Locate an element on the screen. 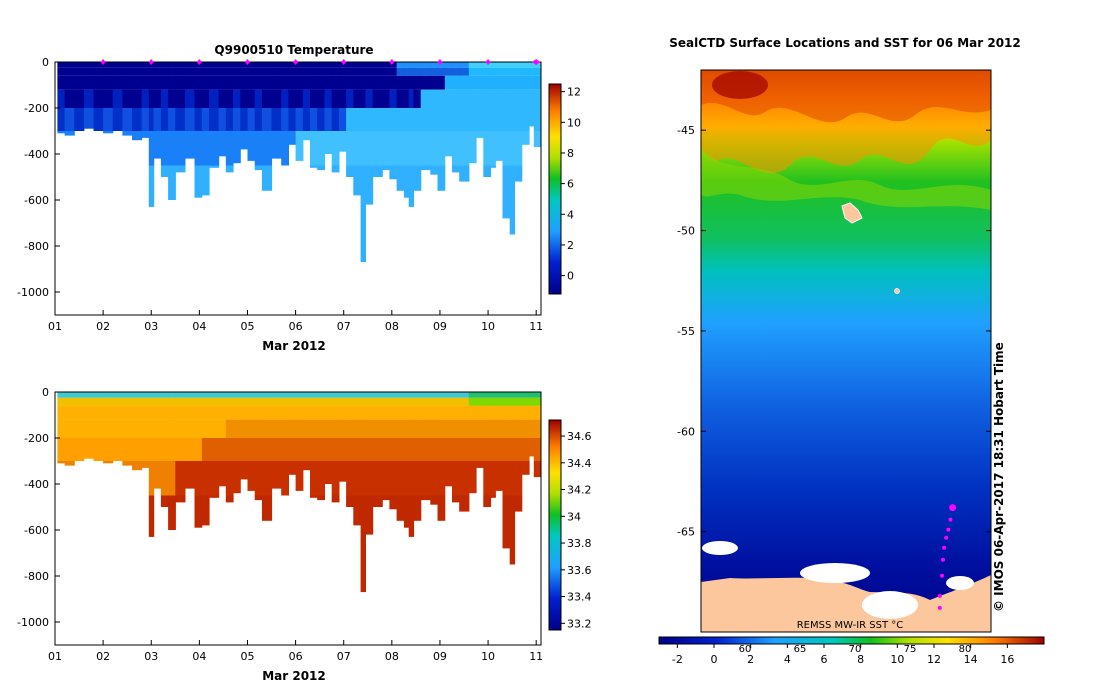 Image resolution: width=1099 pixels, height=700 pixels. map-lat-label: -65 is located at coordinates (686, 532).